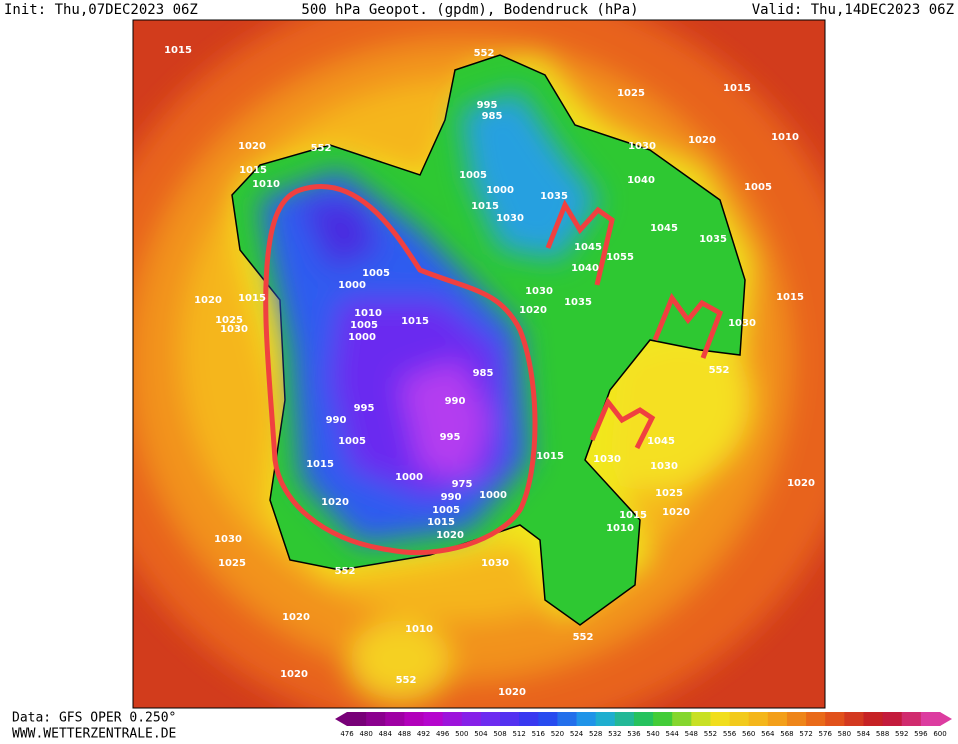 This screenshot has width=958, height=744. What do you see at coordinates (710, 734) in the screenshot?
I see `colorbar-label: 552` at bounding box center [710, 734].